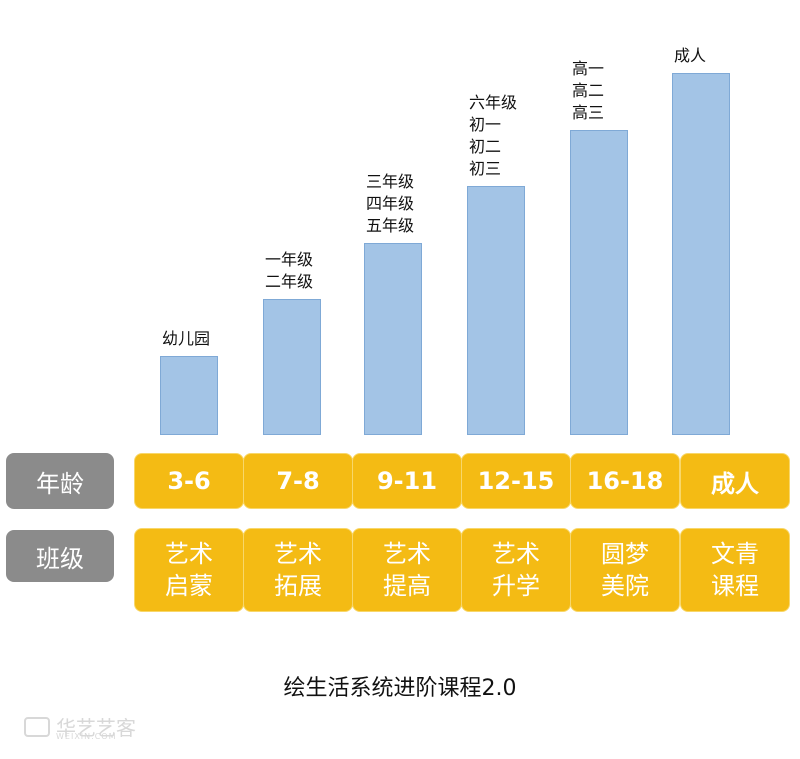 The width and height of the screenshot is (800, 759). Describe the element at coordinates (588, 112) in the screenshot. I see `bar-label-line: 高三` at that location.